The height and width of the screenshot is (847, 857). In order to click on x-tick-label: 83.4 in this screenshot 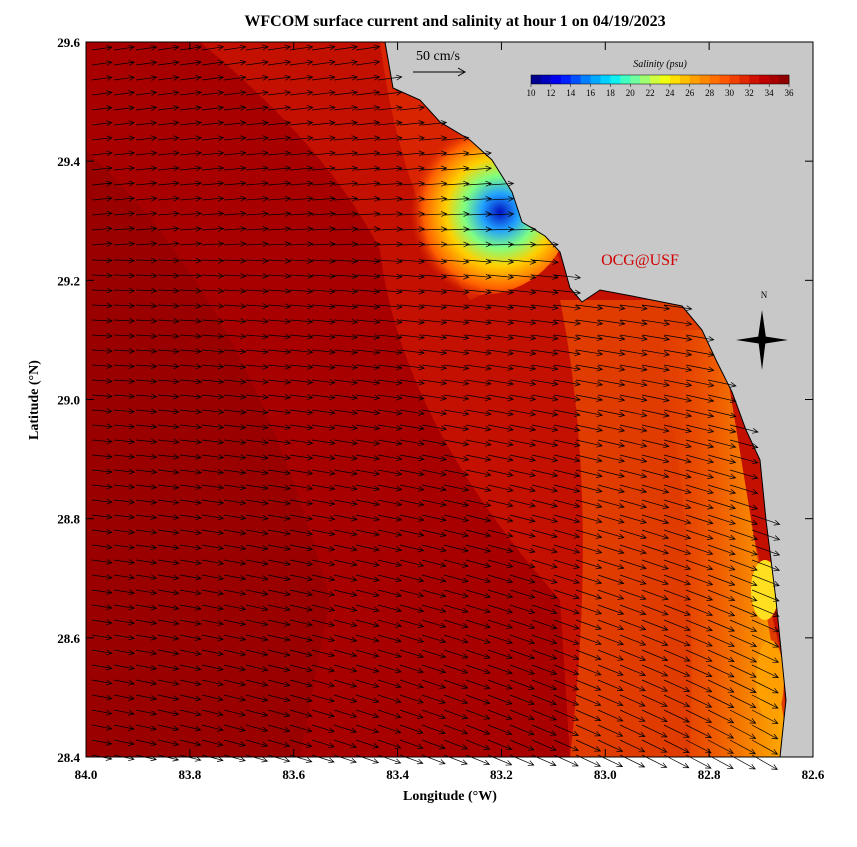, I will do `click(397, 774)`.